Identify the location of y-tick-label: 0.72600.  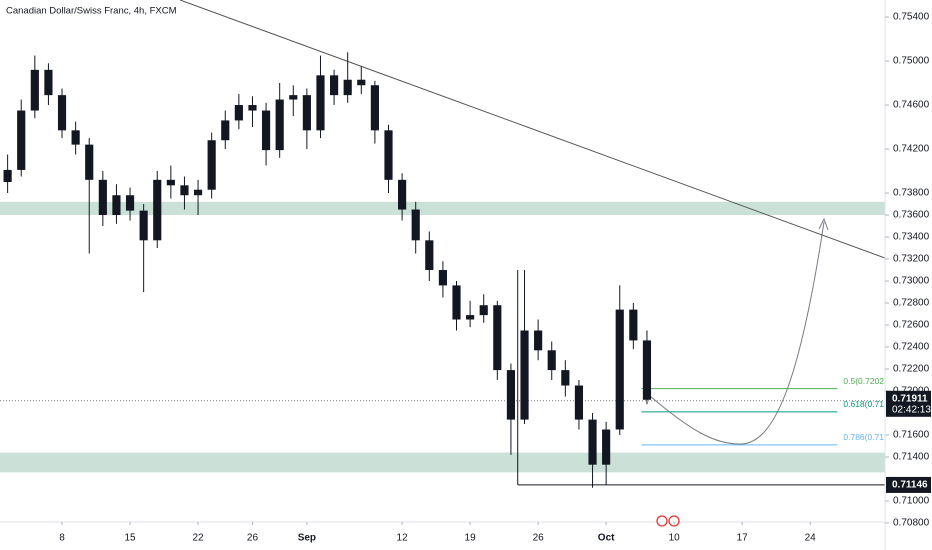
(911, 325).